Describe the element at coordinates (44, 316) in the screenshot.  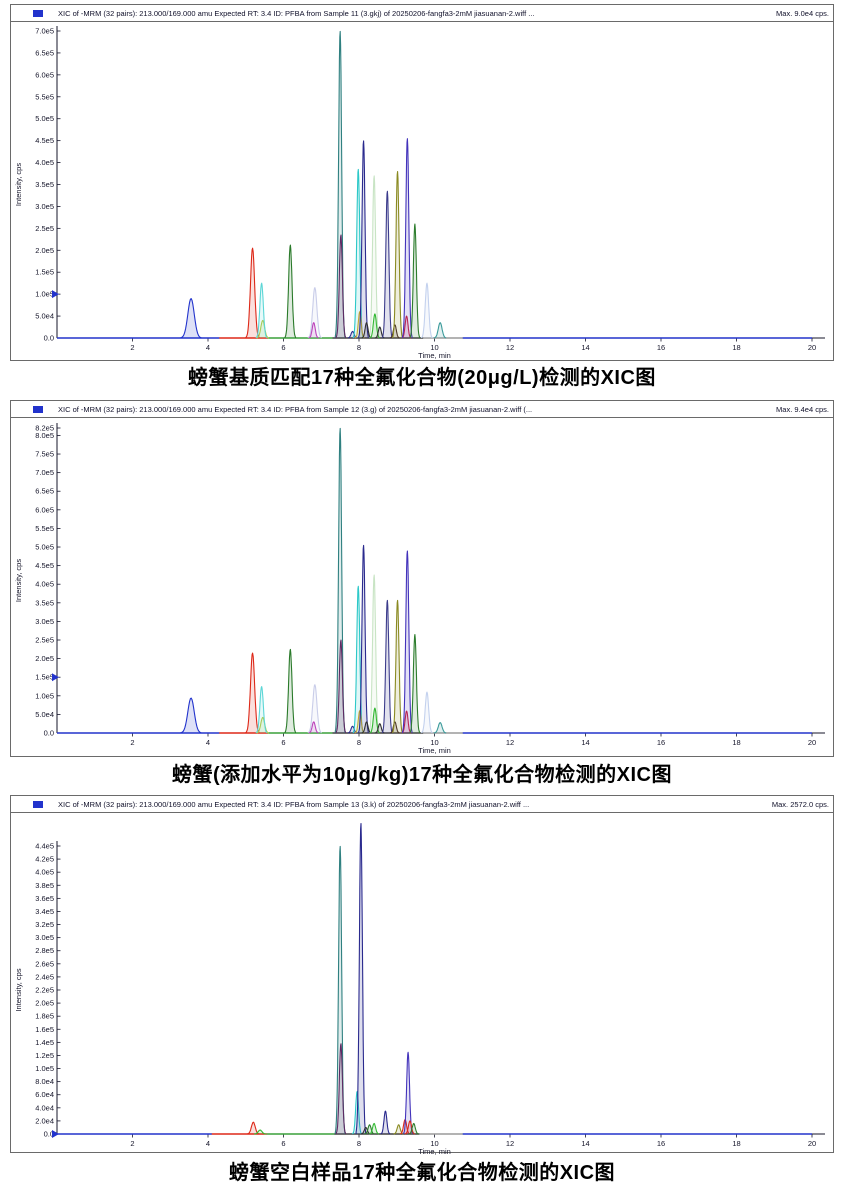
I see `svg-text: 5.0e4` at that location.